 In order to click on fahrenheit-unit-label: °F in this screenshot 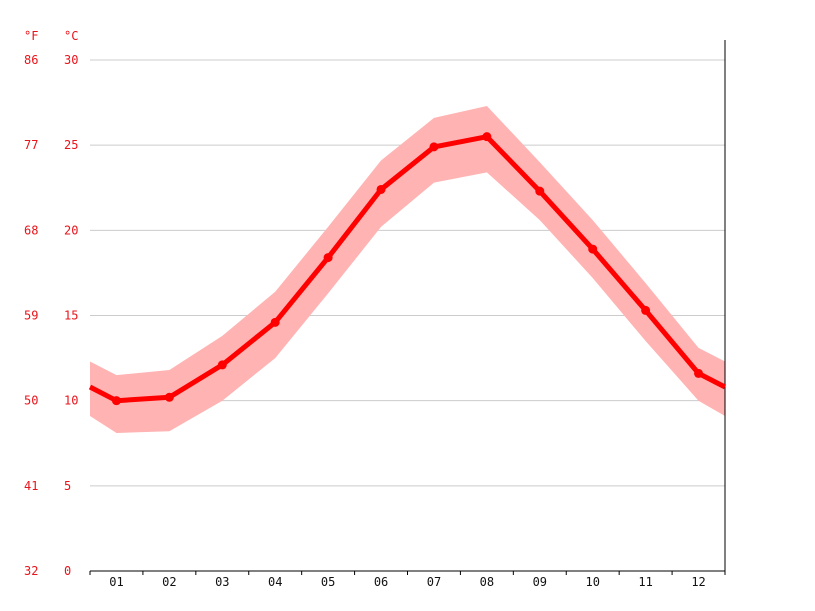, I will do `click(31, 36)`.